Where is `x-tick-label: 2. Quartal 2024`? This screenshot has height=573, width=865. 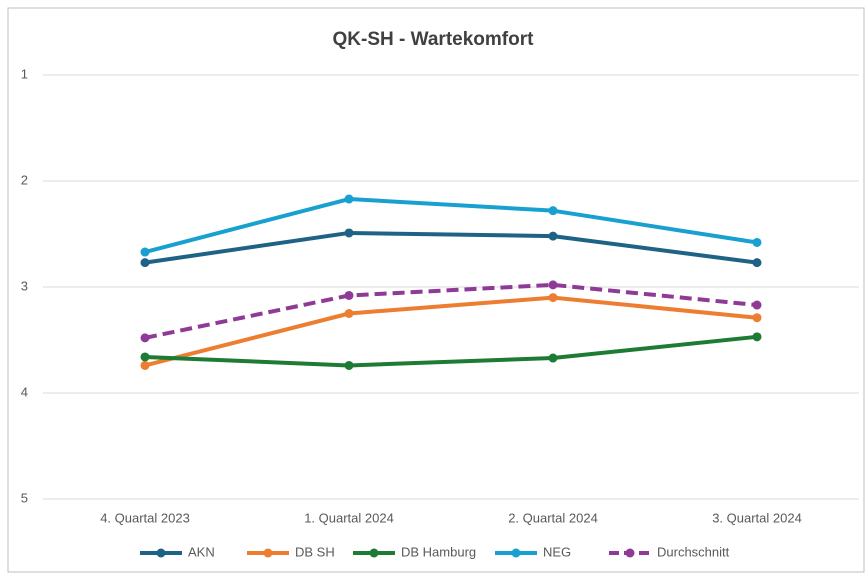 x-tick-label: 2. Quartal 2024 is located at coordinates (553, 517).